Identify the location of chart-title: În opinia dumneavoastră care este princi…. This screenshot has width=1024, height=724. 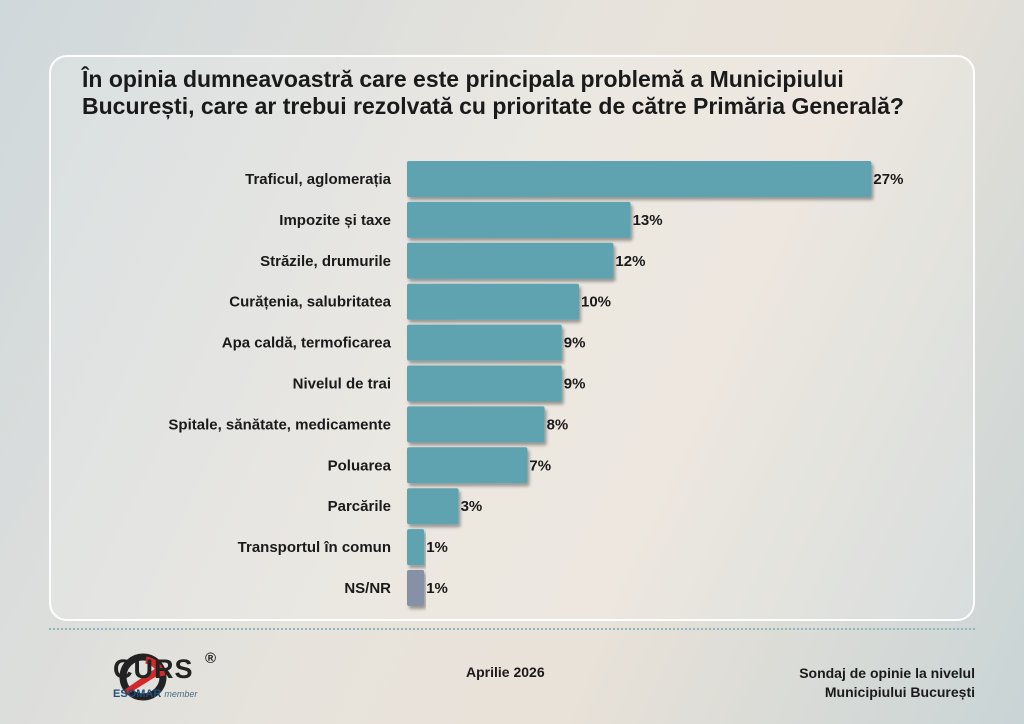
(493, 92).